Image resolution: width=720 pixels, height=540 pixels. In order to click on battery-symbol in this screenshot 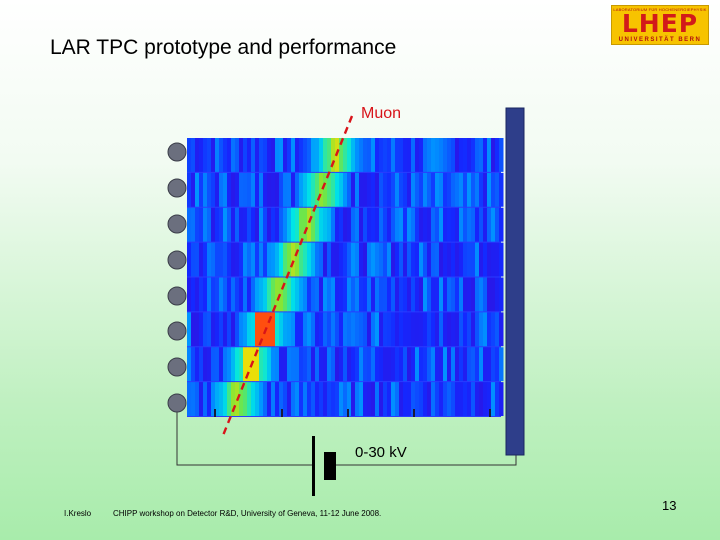, I will do `click(324, 466)`.